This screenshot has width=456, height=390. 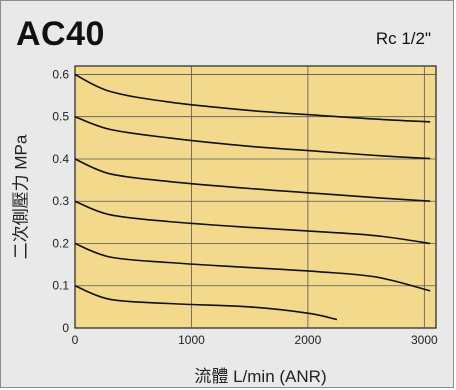 I want to click on model-title: AC40, so click(x=60, y=34).